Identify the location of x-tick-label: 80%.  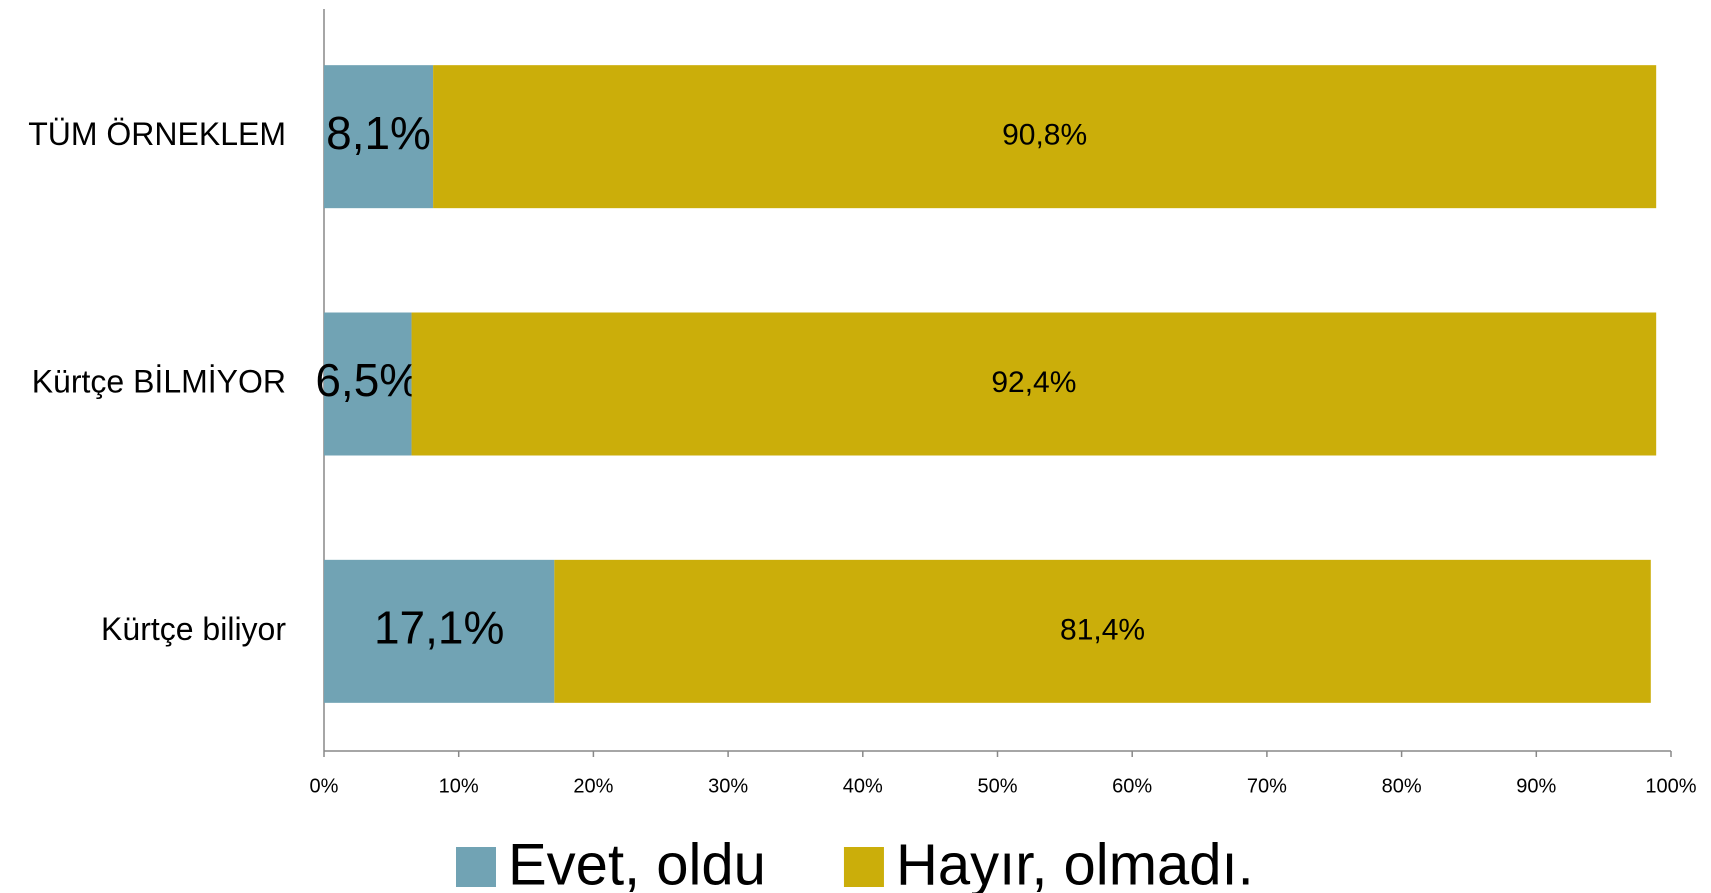
(1402, 786).